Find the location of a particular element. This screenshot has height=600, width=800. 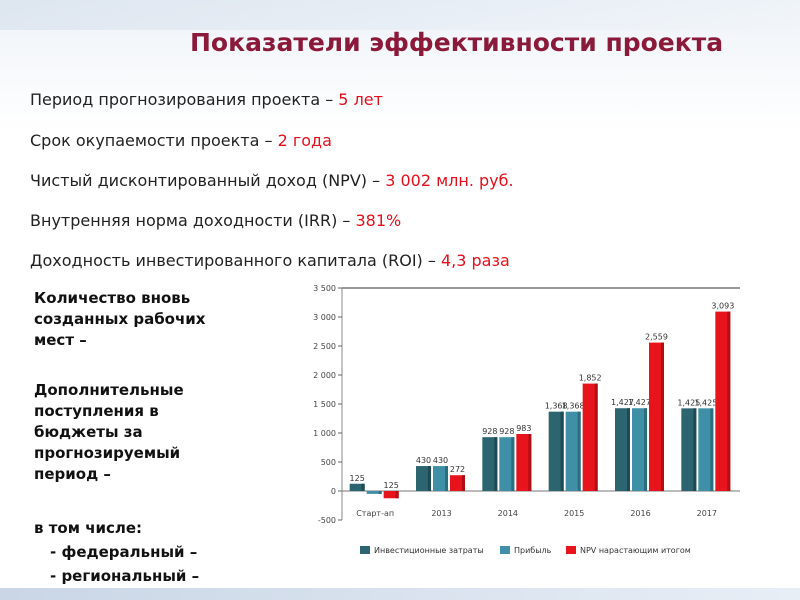

metric-irr: Внутренняя норма доходности (IRR) – 381% is located at coordinates (215, 220).